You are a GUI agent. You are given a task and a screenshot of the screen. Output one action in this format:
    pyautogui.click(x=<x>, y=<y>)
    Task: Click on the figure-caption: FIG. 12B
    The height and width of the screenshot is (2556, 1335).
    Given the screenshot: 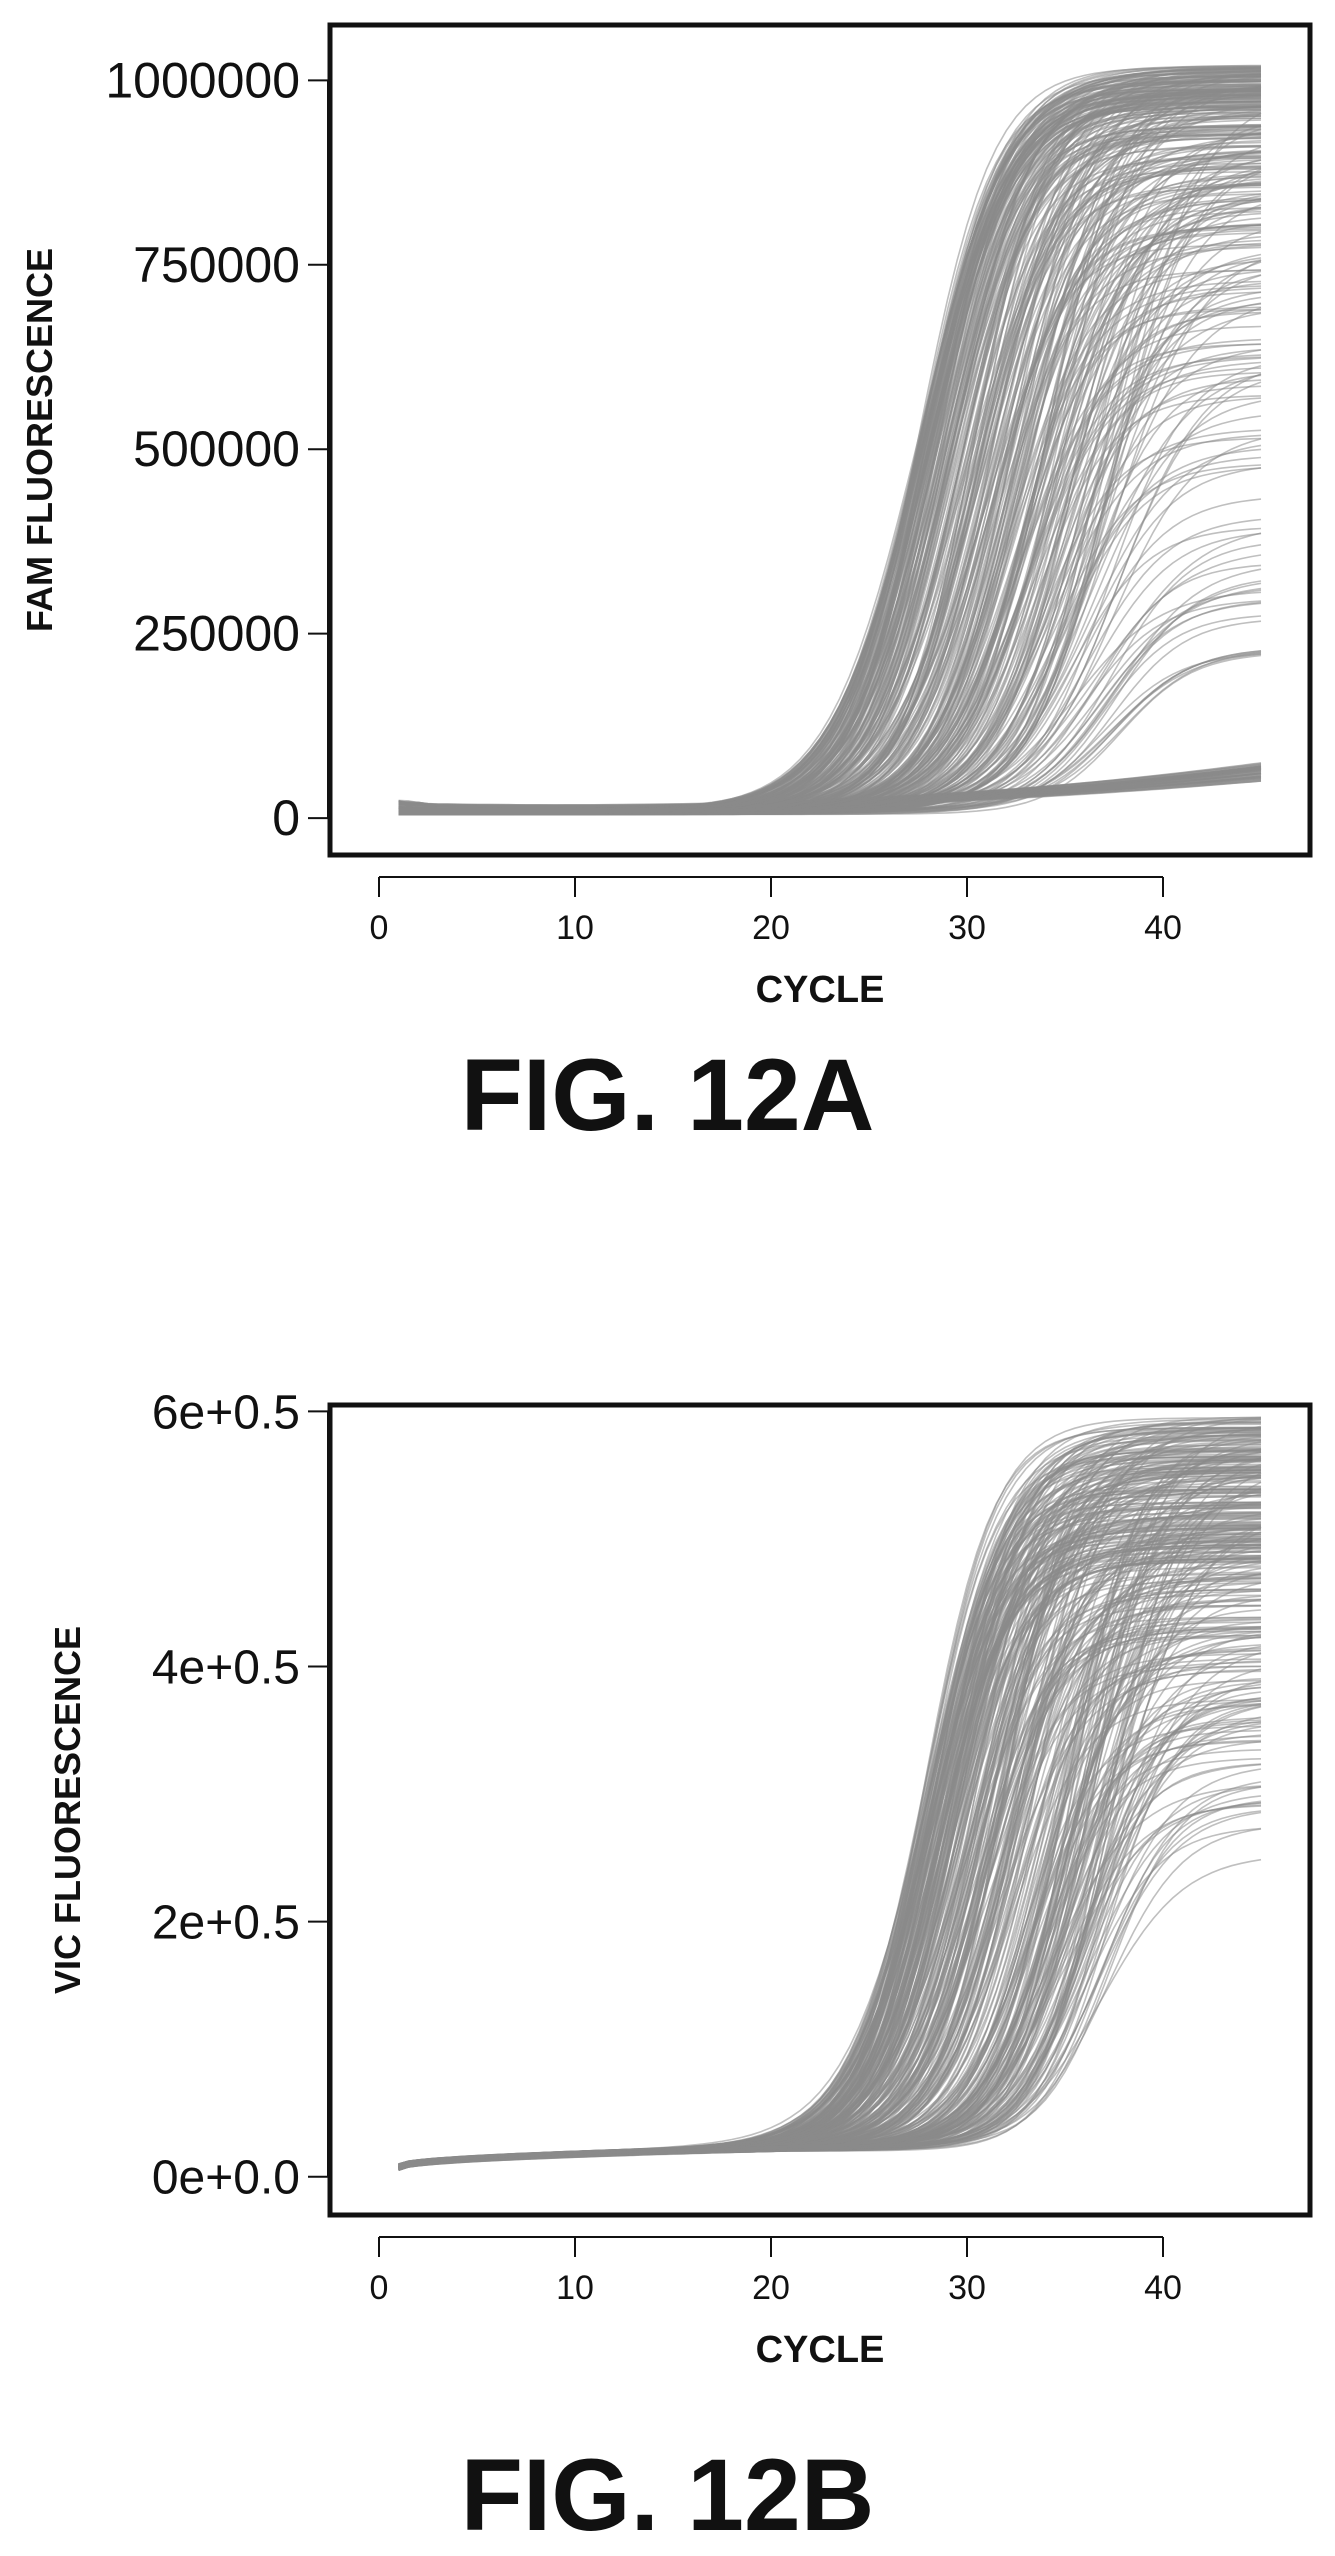 What is the action you would take?
    pyautogui.click(x=667, y=2495)
    